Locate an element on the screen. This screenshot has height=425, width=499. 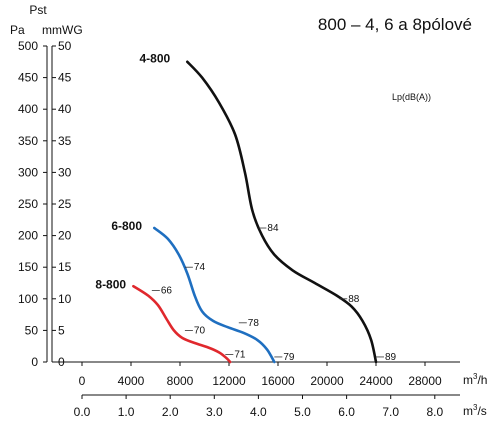
y-tick-mmwg-label: 10 is located at coordinates (65, 299).